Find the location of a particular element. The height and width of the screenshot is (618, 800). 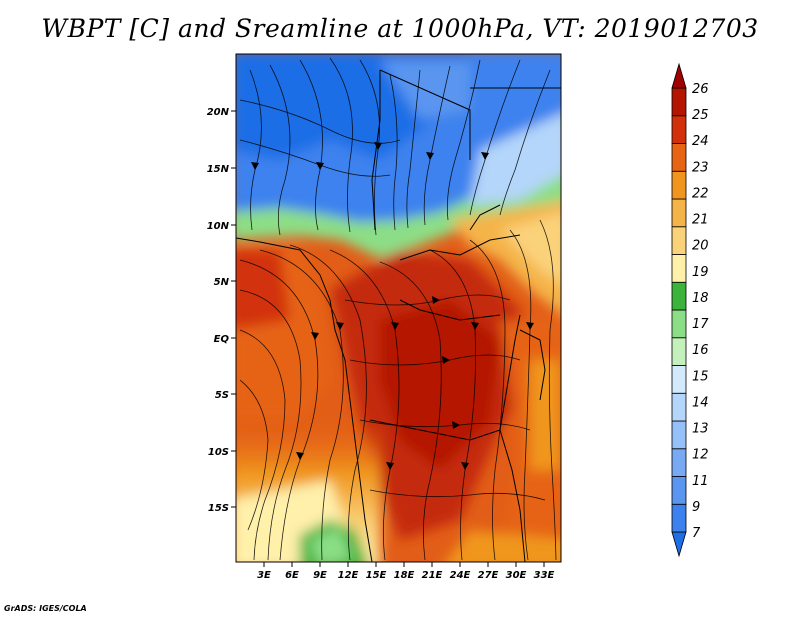

lon-label-9e: 9E is located at coordinates (320, 575).